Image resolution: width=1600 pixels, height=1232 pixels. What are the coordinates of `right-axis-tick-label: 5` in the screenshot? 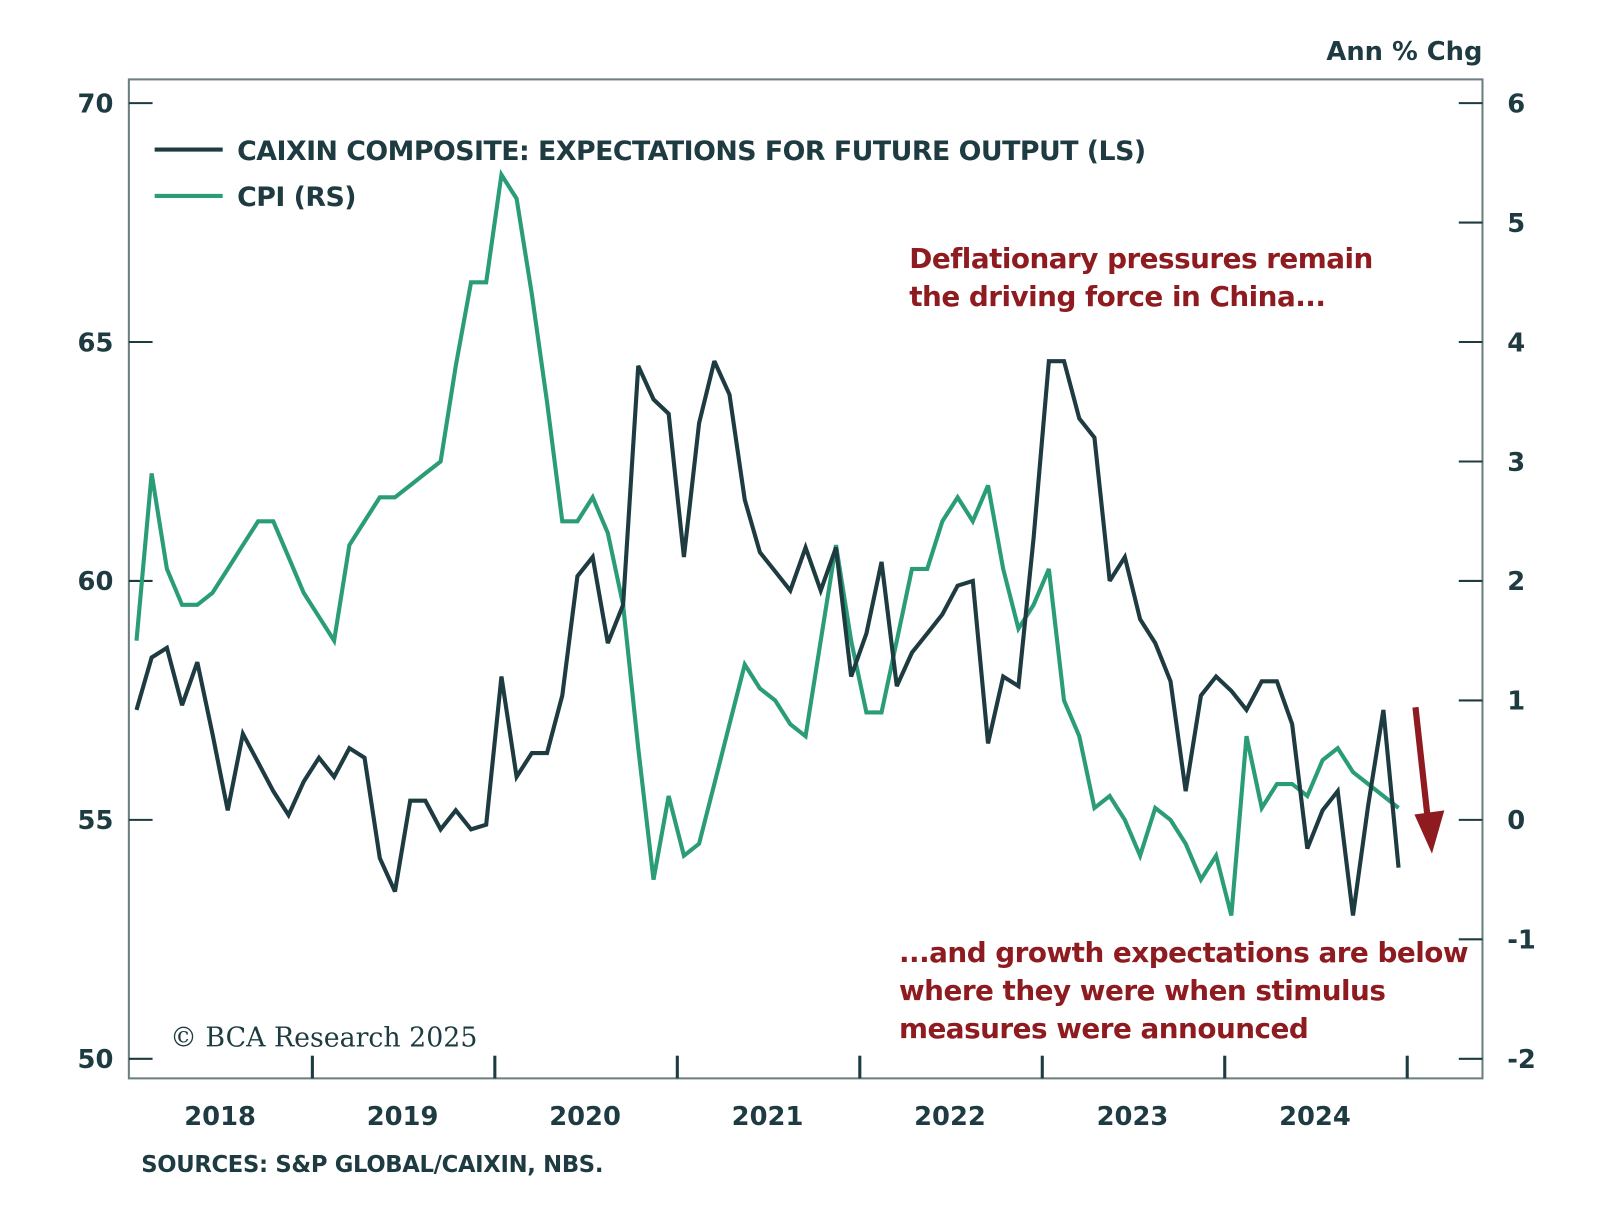 It's located at (1516, 224).